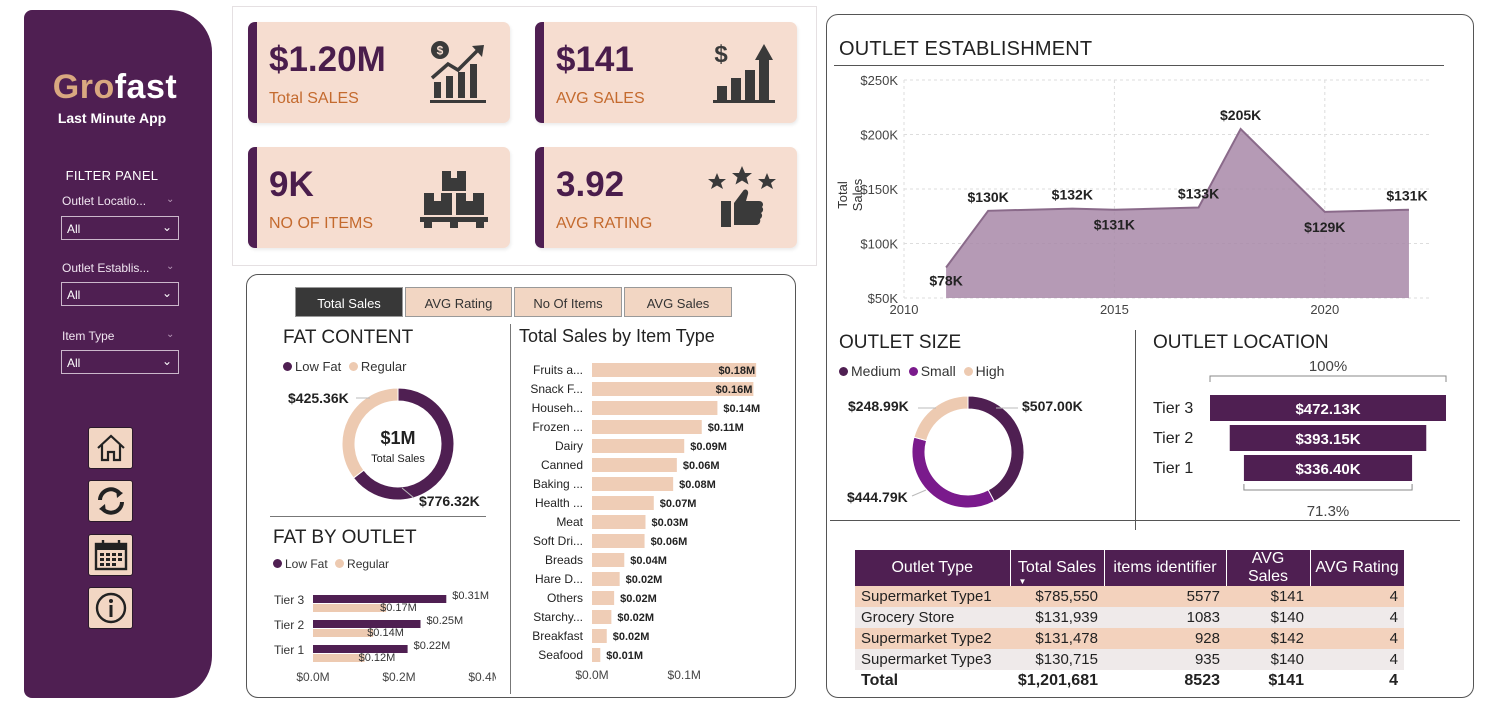  I want to click on col-outlet-type: Outlet Type, so click(933, 568).